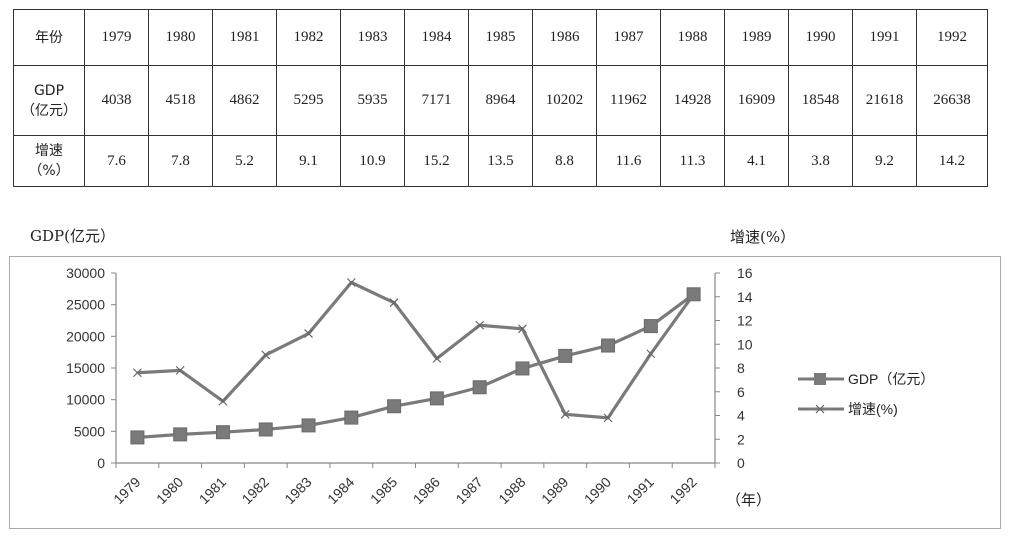 The height and width of the screenshot is (541, 1014). Describe the element at coordinates (692, 37) in the screenshot. I see `year-cell: 1988` at that location.